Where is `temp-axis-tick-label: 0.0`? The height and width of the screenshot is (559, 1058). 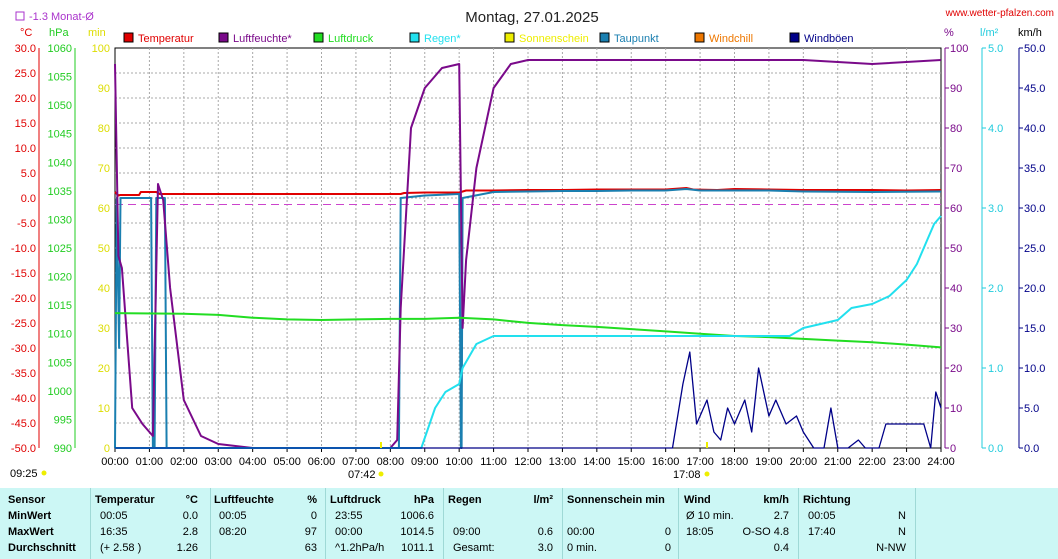 temp-axis-tick-label: 0.0 is located at coordinates (28, 199).